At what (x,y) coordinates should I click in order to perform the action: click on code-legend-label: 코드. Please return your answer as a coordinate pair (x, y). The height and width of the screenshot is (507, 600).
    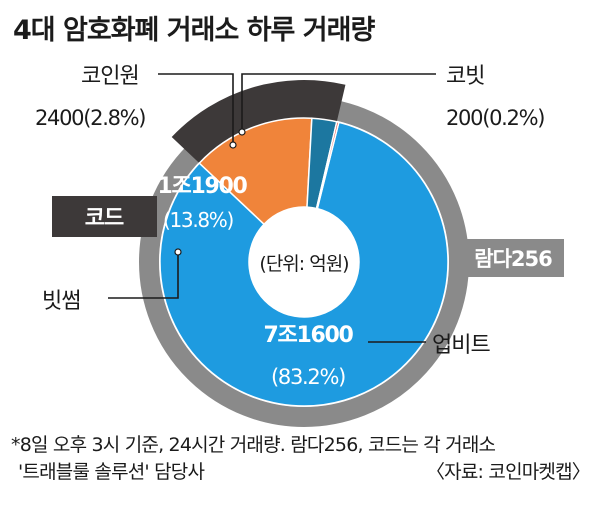
    Looking at the image, I should click on (104, 218).